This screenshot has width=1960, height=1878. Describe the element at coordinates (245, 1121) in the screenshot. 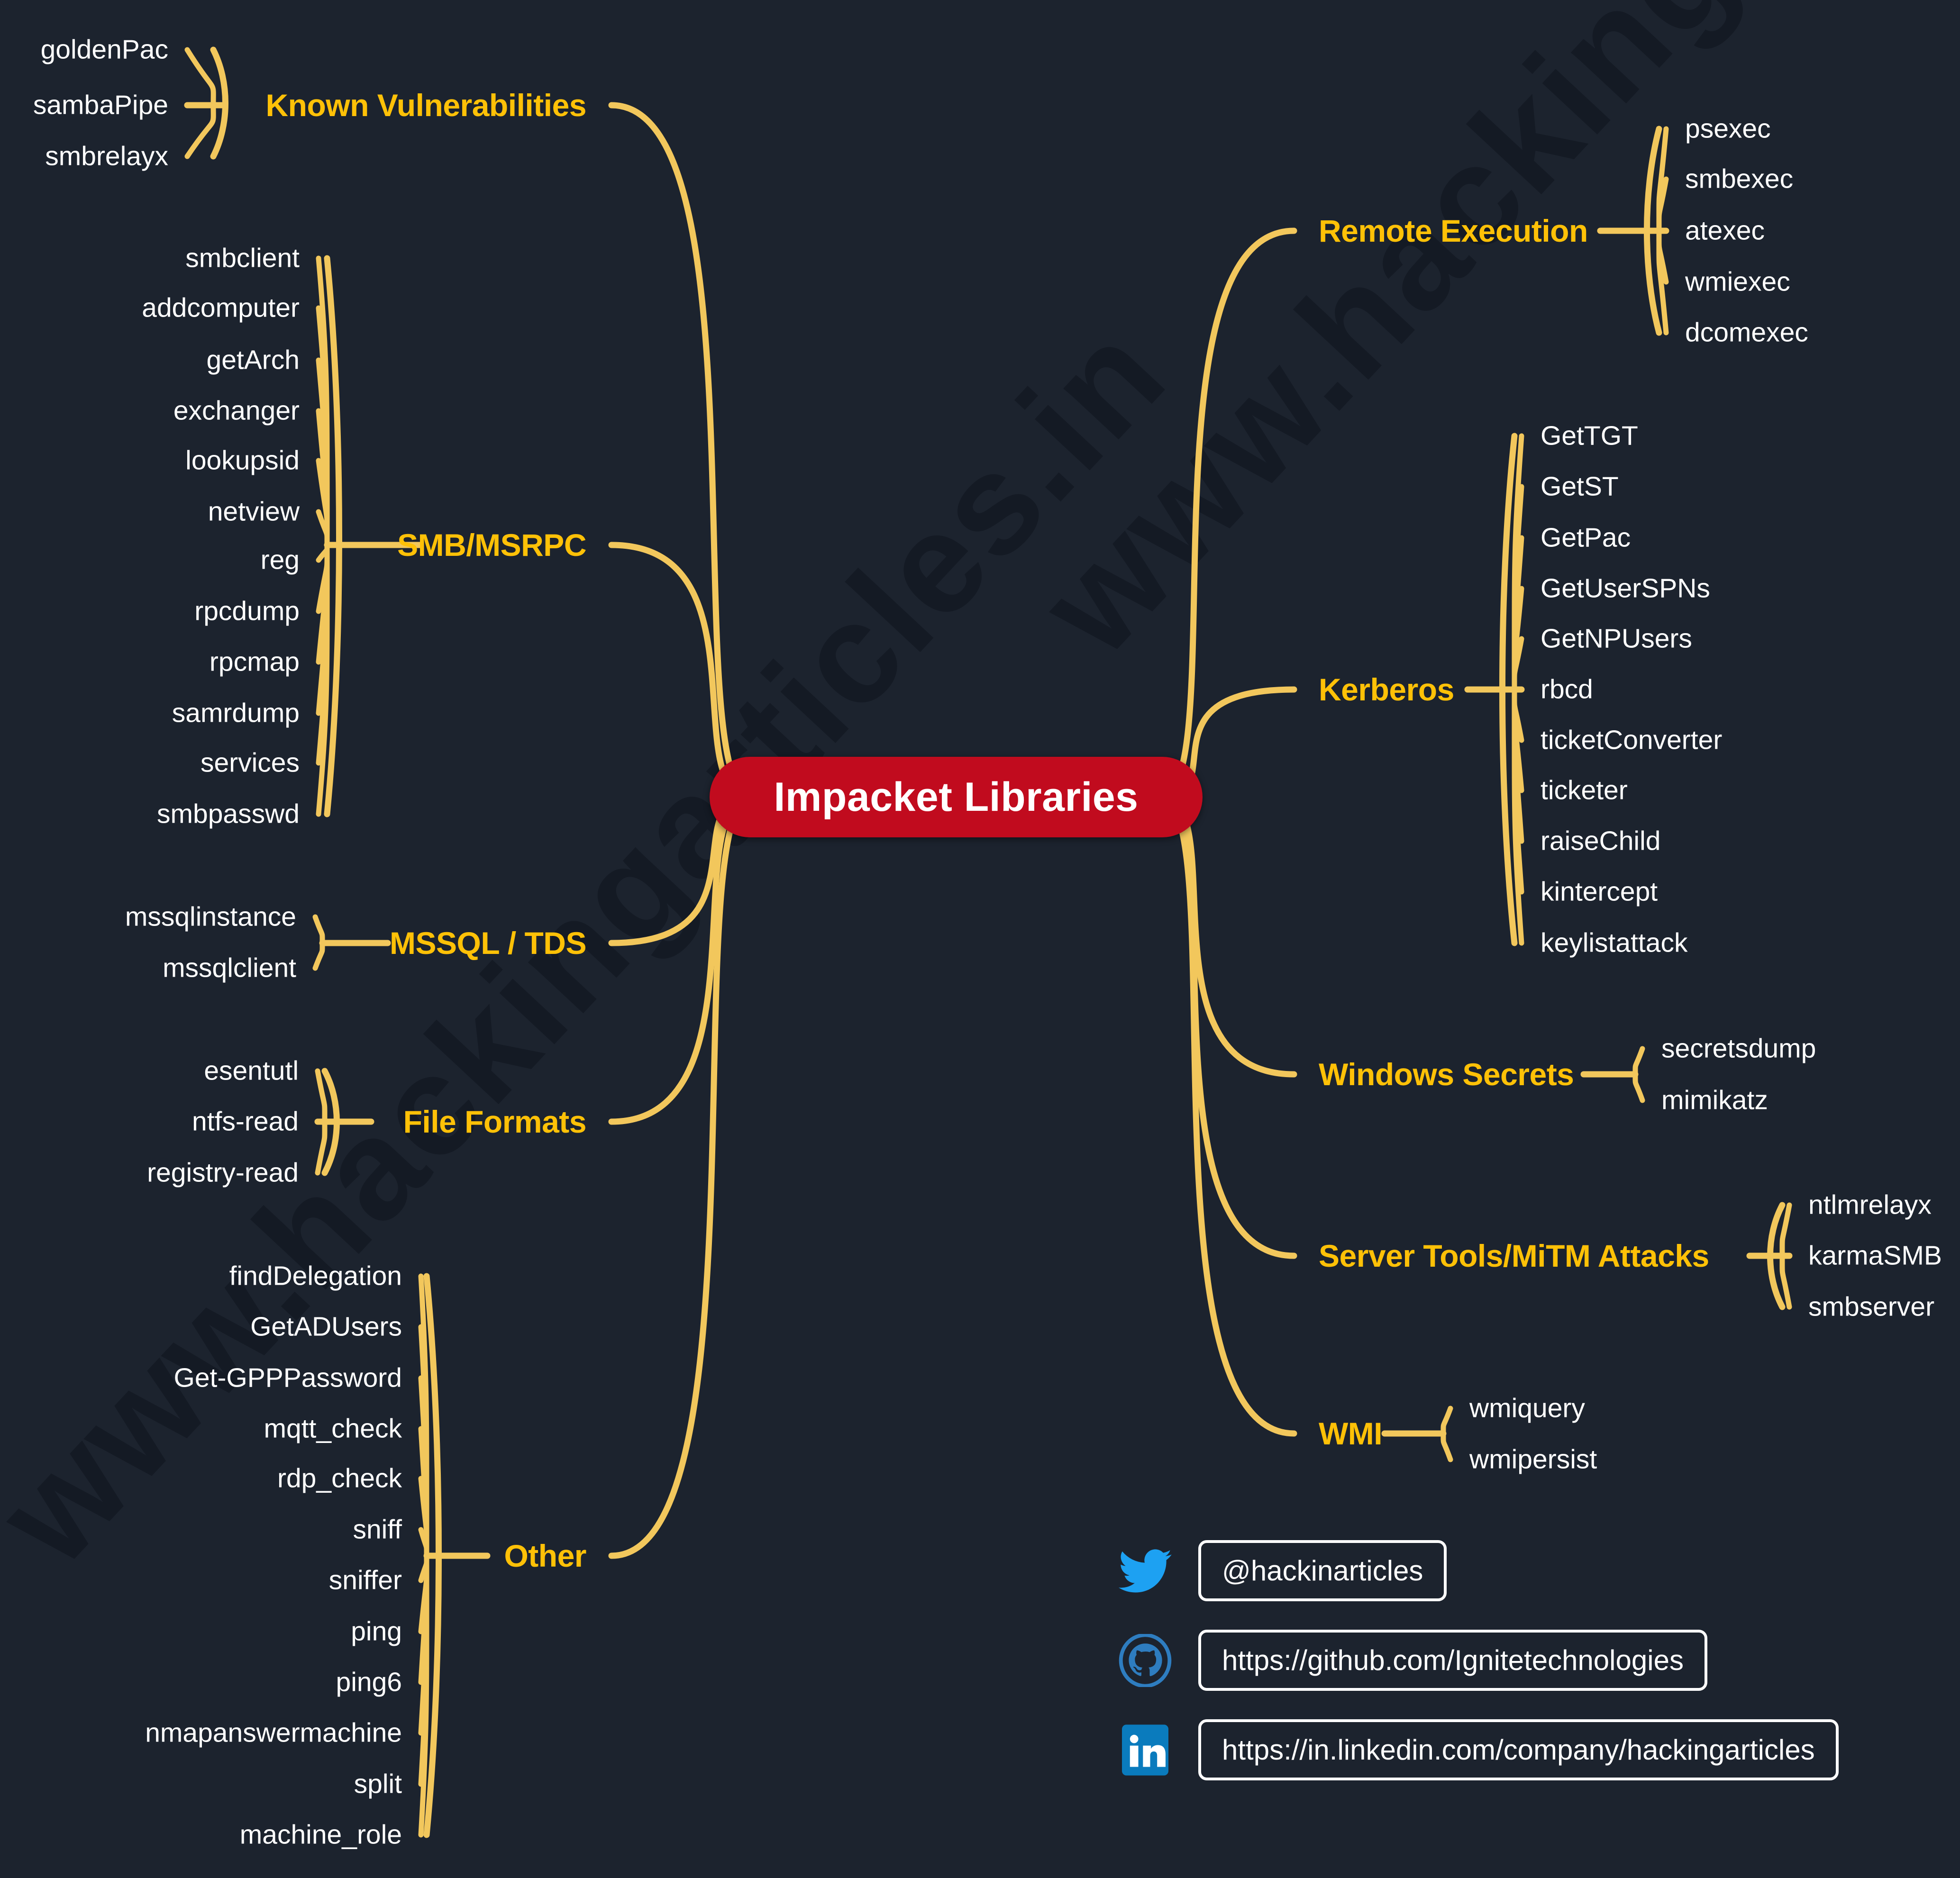

I see `leaf-file-formats-1: ntfs-read` at that location.